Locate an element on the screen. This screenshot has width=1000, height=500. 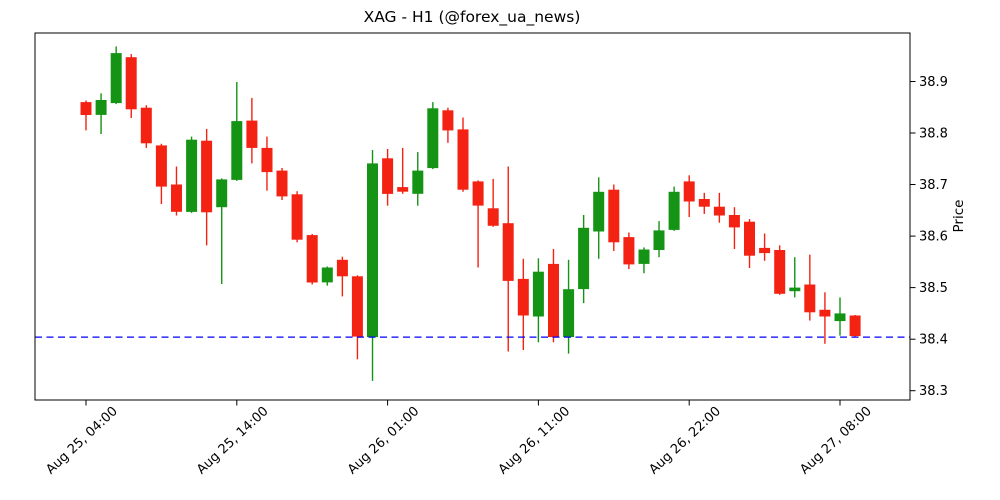
y-axis-label: Price is located at coordinates (959, 216).